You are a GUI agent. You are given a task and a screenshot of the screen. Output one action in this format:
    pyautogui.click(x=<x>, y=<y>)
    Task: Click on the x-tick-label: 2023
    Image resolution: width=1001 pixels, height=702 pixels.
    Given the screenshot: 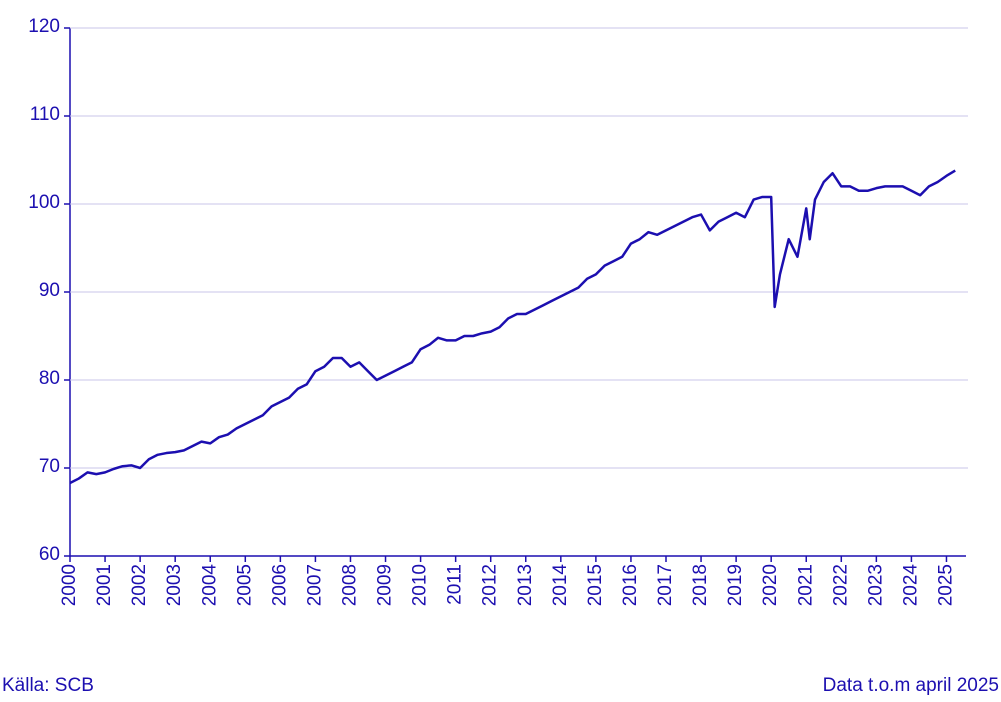 What is the action you would take?
    pyautogui.click(x=875, y=585)
    